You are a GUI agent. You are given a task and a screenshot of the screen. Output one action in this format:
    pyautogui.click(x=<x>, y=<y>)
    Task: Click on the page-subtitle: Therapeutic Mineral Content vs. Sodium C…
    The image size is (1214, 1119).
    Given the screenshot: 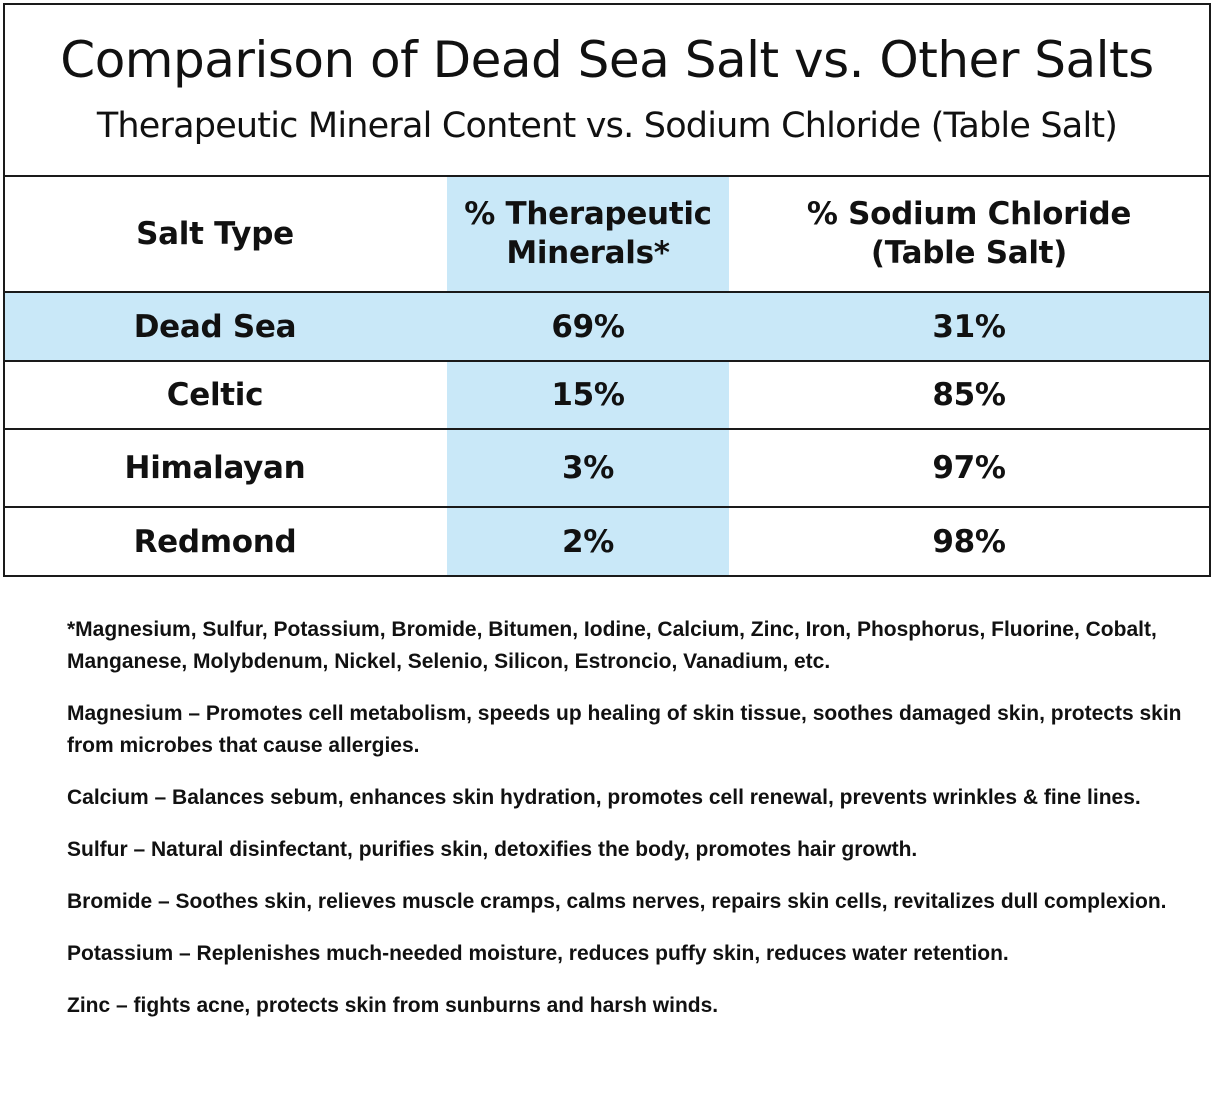 What is the action you would take?
    pyautogui.click(x=607, y=126)
    